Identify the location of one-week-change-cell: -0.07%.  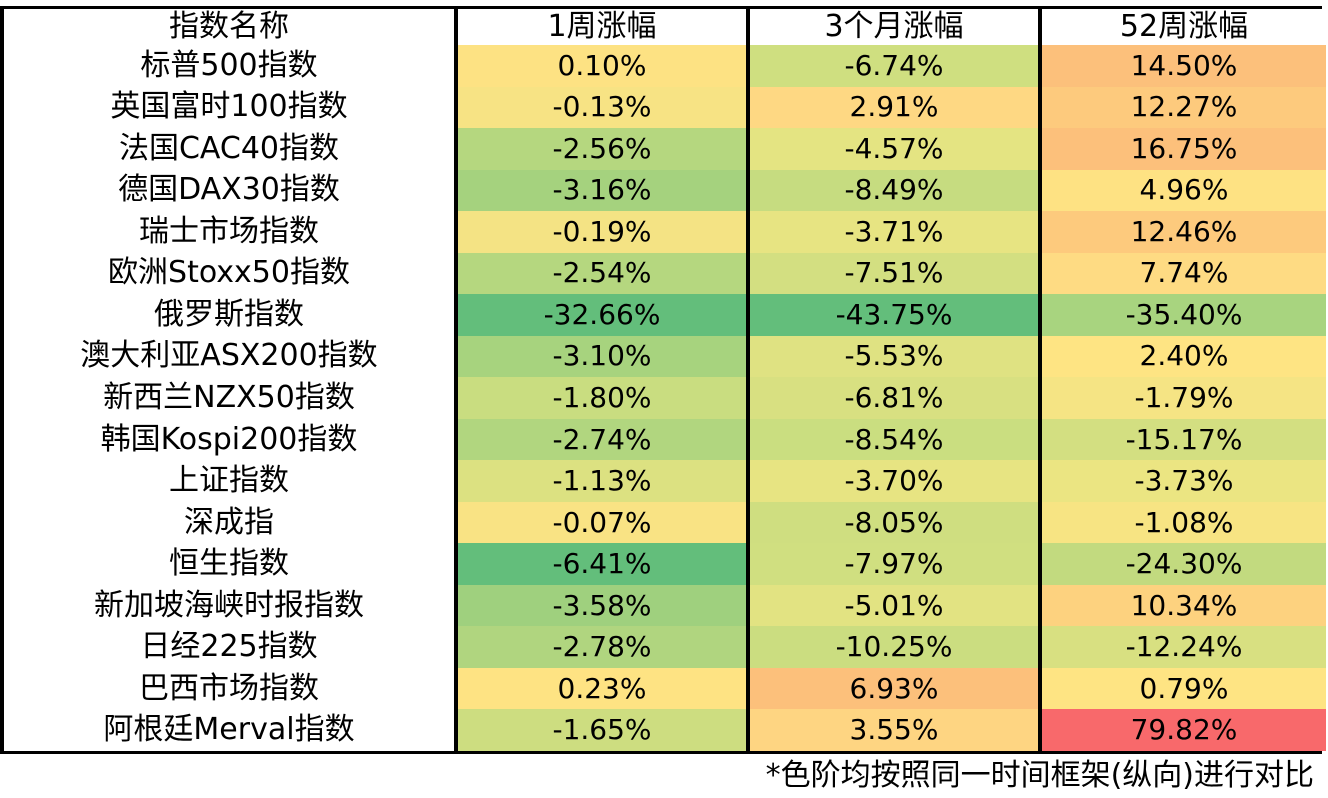
(602, 522).